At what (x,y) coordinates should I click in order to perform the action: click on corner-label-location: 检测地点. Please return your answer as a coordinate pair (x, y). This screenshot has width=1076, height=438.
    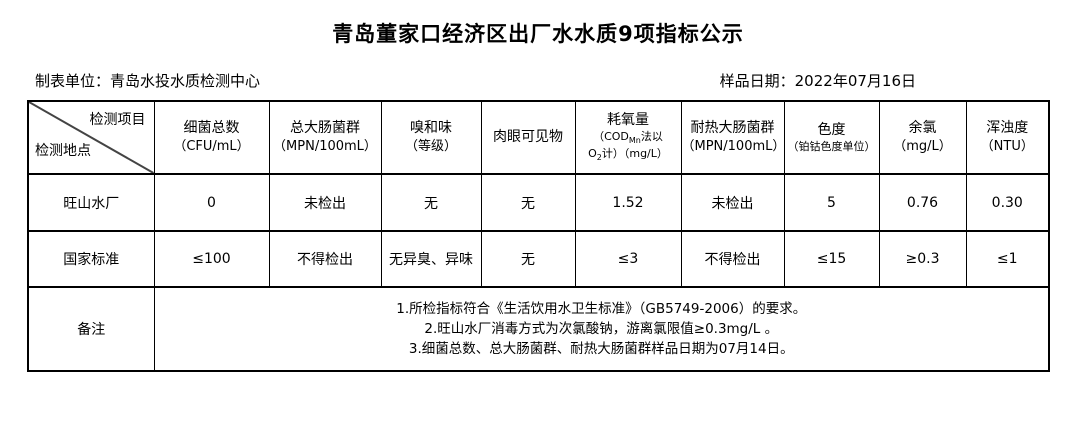
    Looking at the image, I should click on (63, 151).